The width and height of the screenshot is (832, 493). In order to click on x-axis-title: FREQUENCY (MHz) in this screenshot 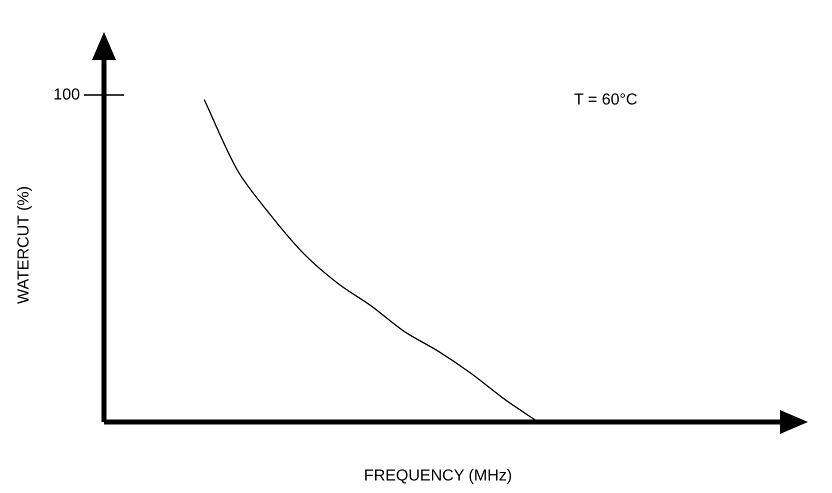, I will do `click(438, 475)`.